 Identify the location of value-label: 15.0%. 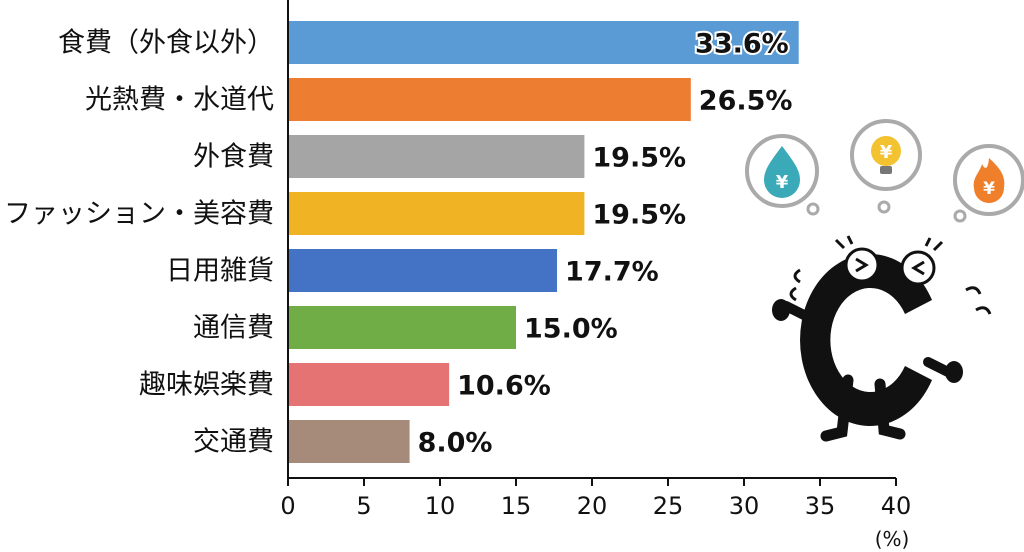
(571, 329).